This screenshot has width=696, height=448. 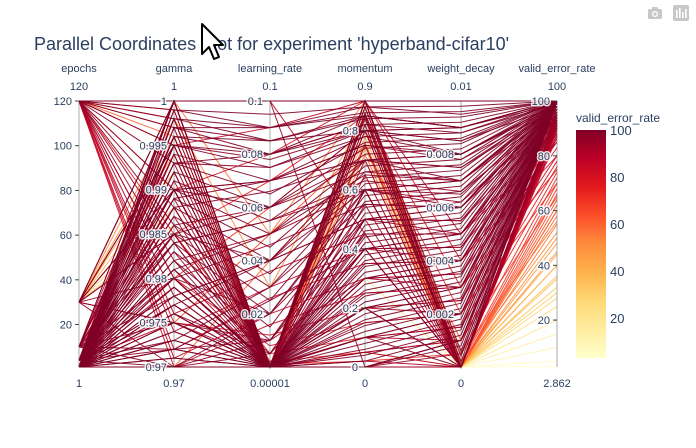 What do you see at coordinates (440, 262) in the screenshot?
I see `axis-tick-label: 0.004` at bounding box center [440, 262].